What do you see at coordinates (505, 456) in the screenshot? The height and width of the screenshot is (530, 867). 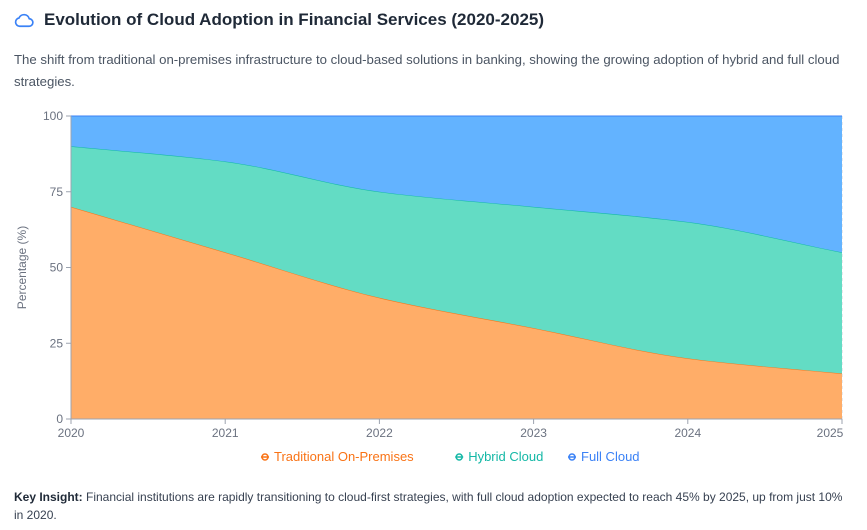 I see `legend-label: Hybrid Cloud` at bounding box center [505, 456].